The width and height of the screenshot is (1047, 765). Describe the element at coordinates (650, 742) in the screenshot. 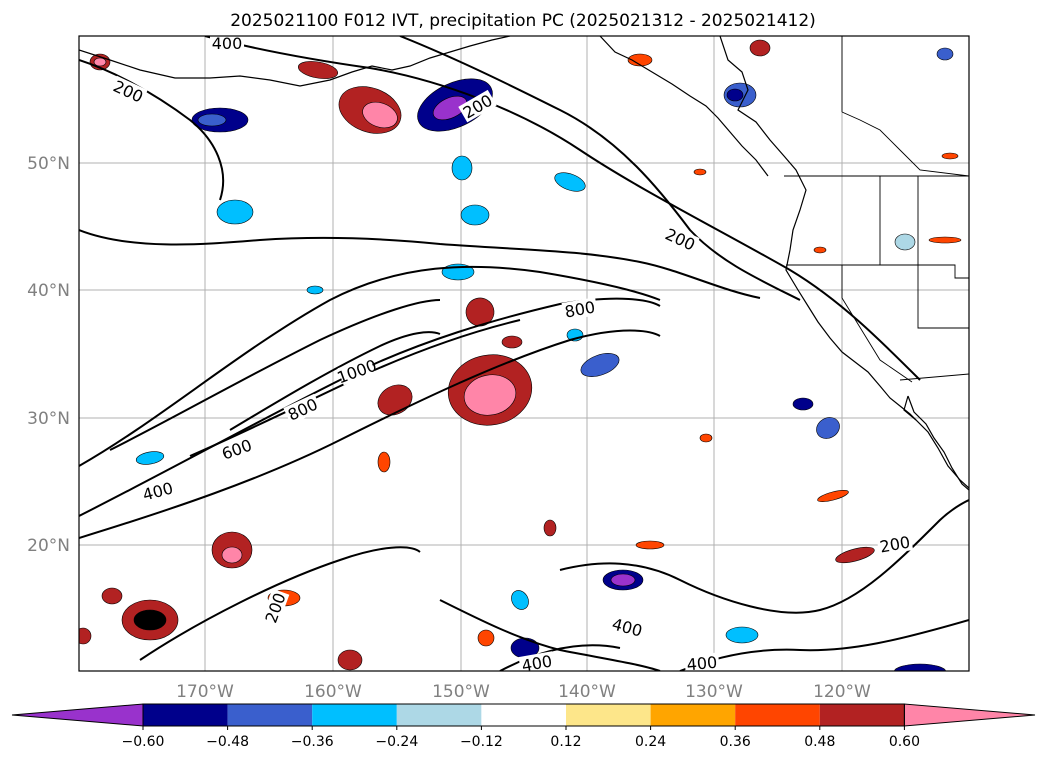

I see `colorbar-tick-label: 0.24` at that location.